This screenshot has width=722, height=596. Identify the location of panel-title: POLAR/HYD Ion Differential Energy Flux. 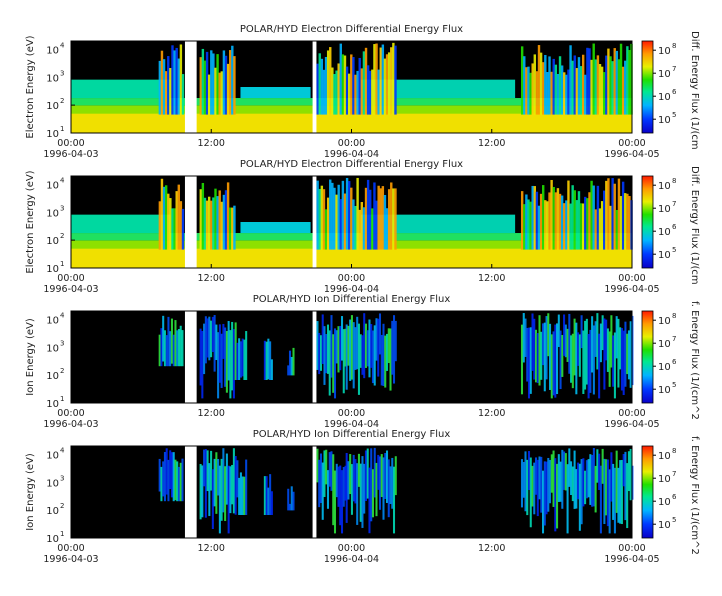
(352, 299).